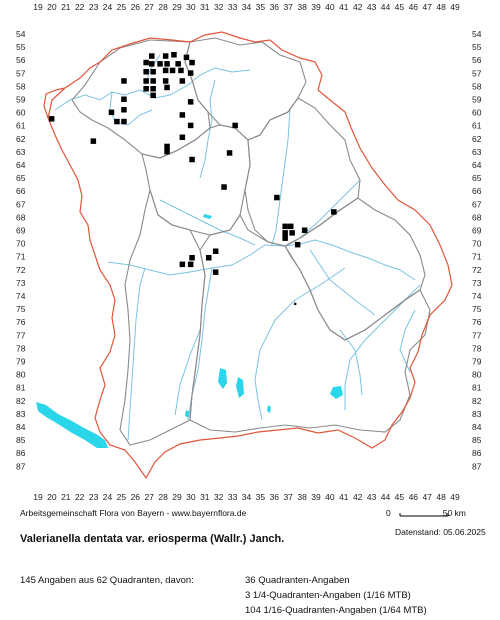  Describe the element at coordinates (386, 7) in the screenshot. I see `x-label-top-44: 44` at that location.